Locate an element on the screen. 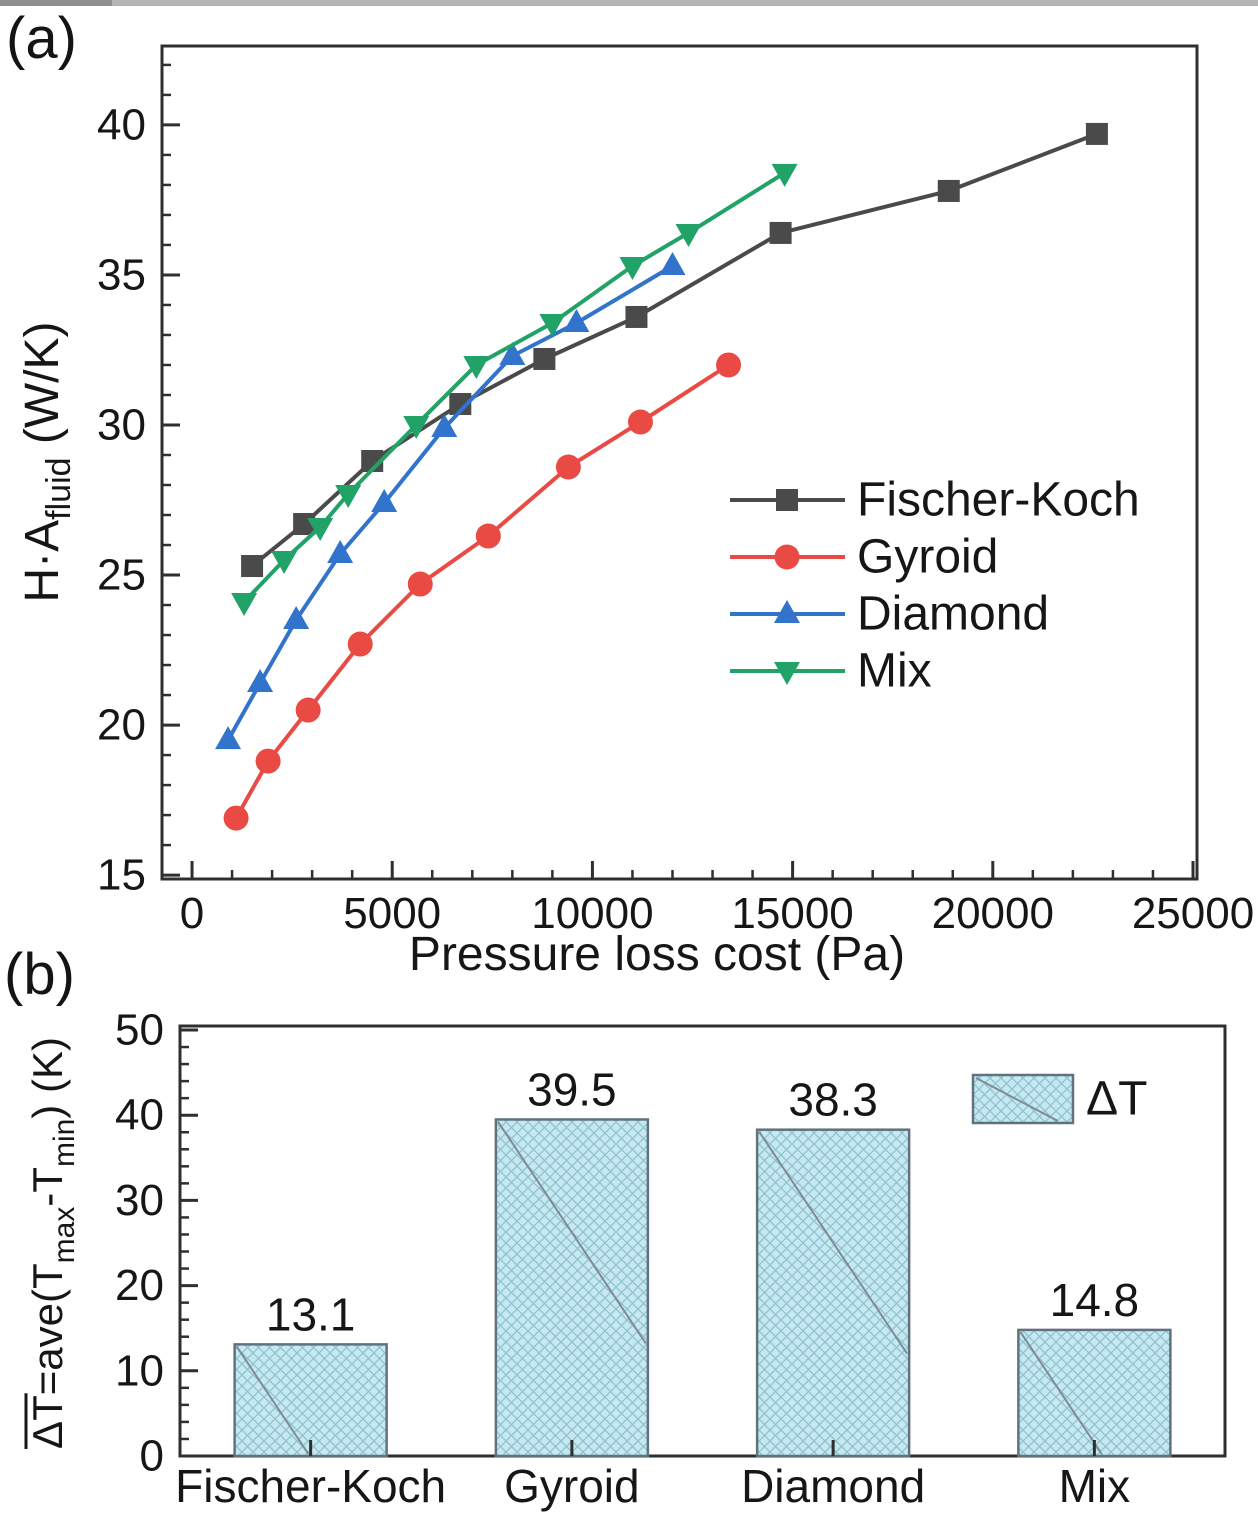  svg-text: H·Afluid (W/K) is located at coordinates (47, 461).